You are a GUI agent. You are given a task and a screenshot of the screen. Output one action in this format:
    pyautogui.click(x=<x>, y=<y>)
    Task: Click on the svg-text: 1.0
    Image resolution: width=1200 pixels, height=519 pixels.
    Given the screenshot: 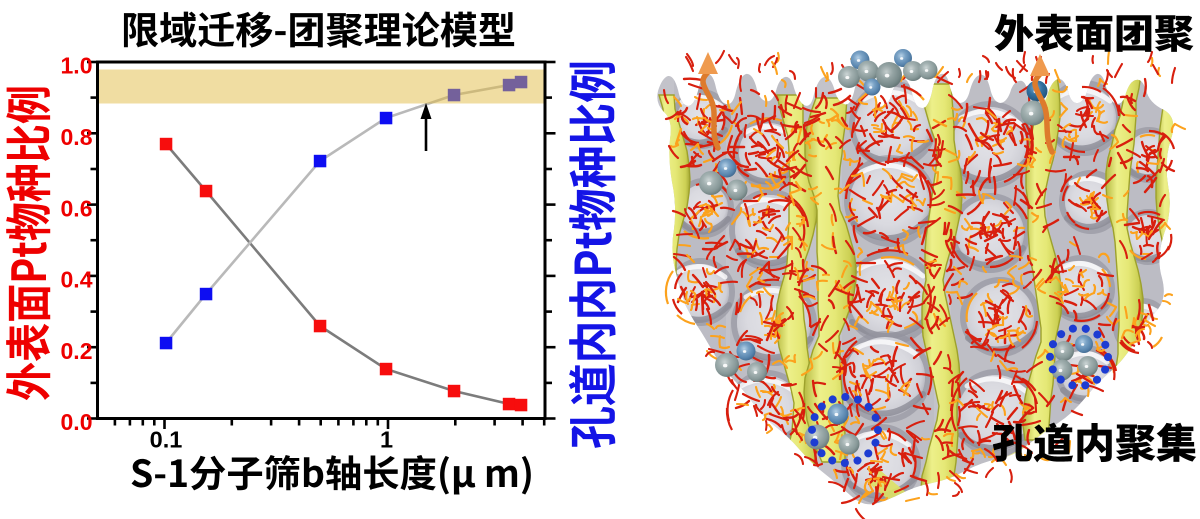 What is the action you would take?
    pyautogui.click(x=77, y=66)
    